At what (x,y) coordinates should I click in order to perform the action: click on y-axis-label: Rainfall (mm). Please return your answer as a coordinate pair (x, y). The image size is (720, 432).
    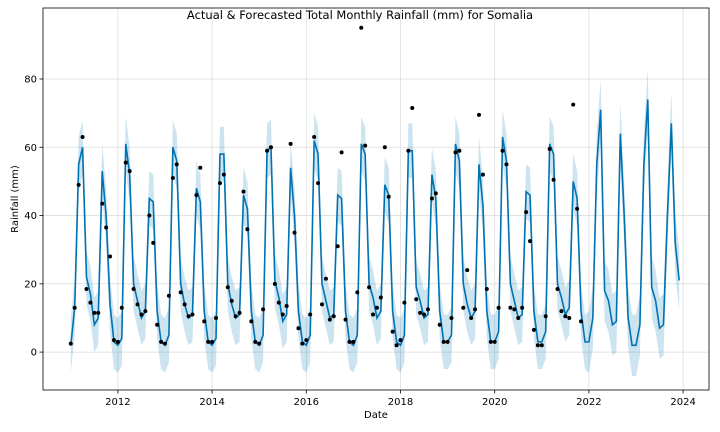
    Looking at the image, I should click on (15, 199).